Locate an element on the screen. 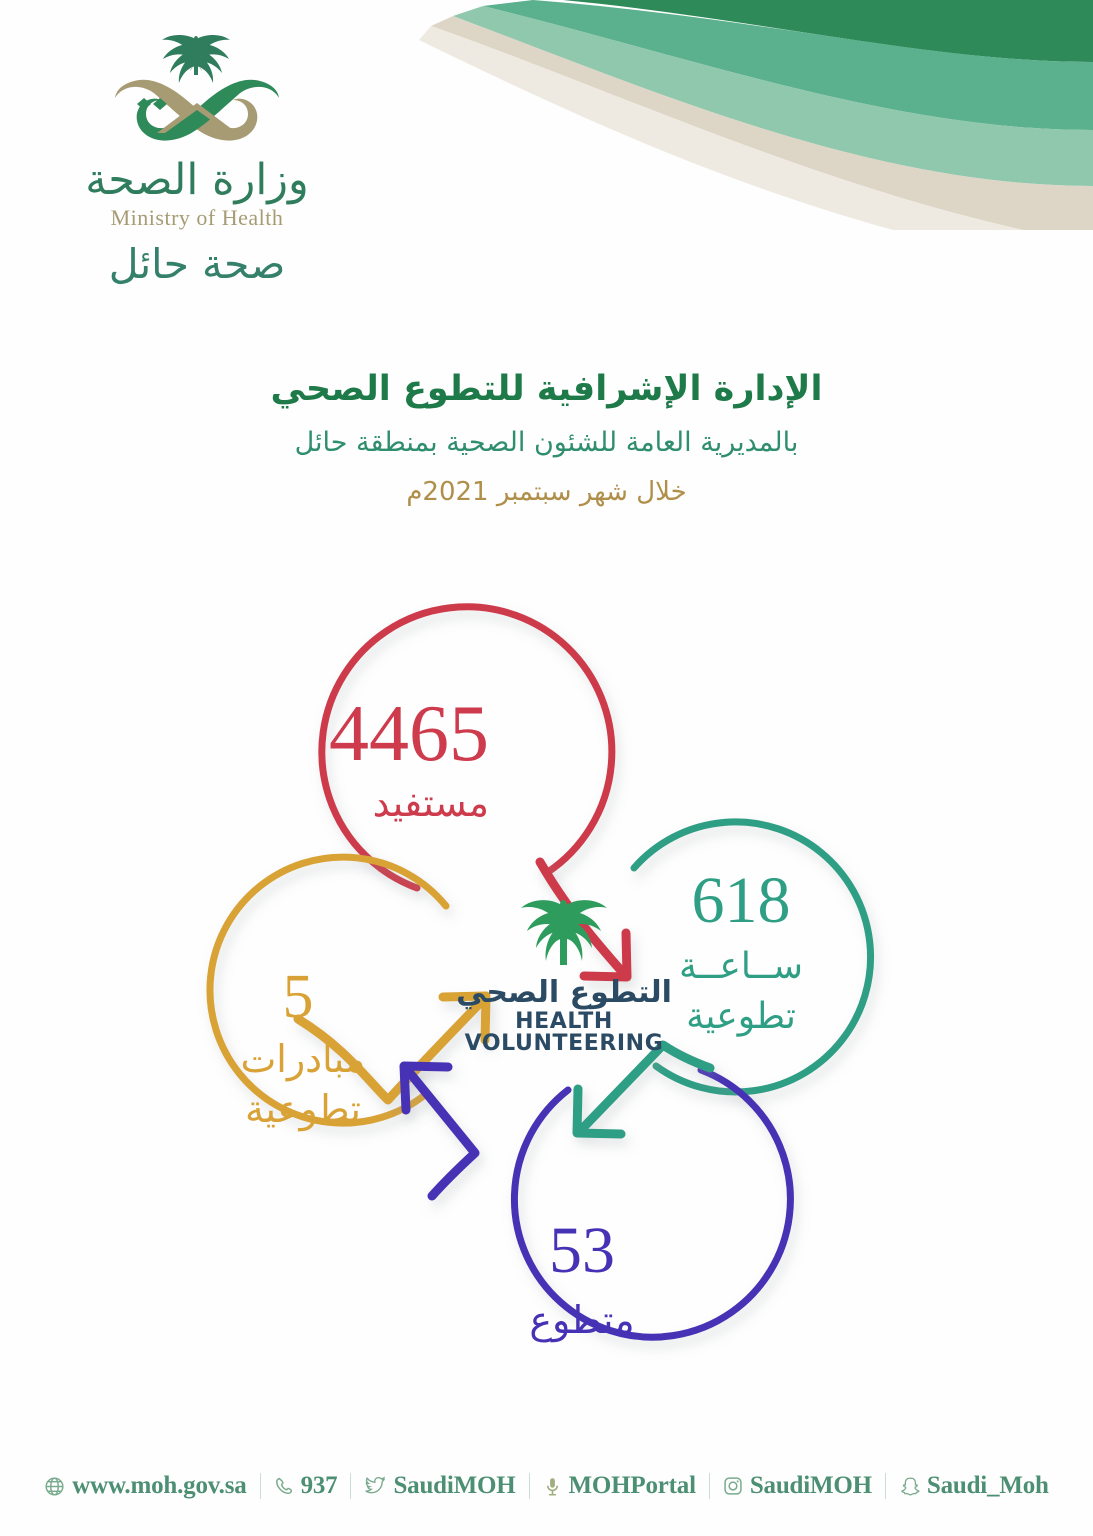  health-volunteering-brand: التطوع الصحي HEALTH VOLUNTEERING is located at coordinates (564, 976).